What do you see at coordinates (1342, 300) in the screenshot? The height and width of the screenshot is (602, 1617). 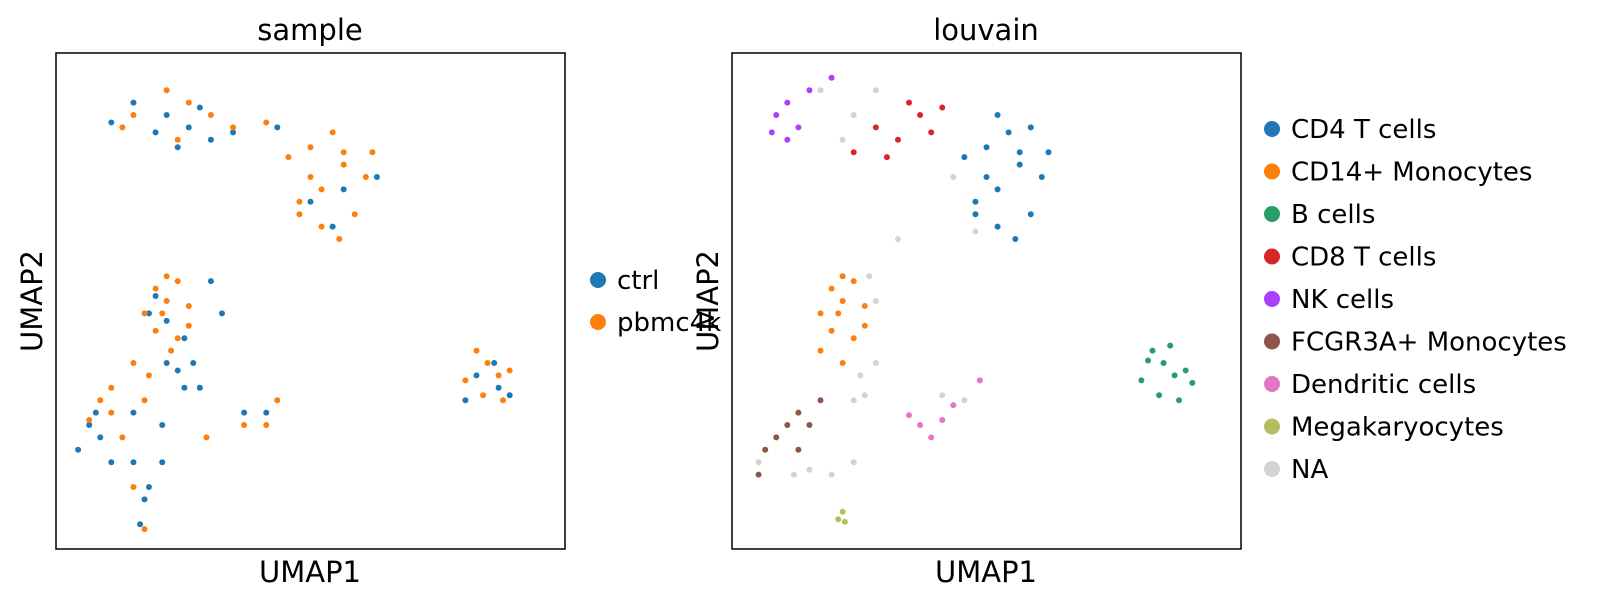 I see `legend-label-nk-cells: NK cells` at bounding box center [1342, 300].